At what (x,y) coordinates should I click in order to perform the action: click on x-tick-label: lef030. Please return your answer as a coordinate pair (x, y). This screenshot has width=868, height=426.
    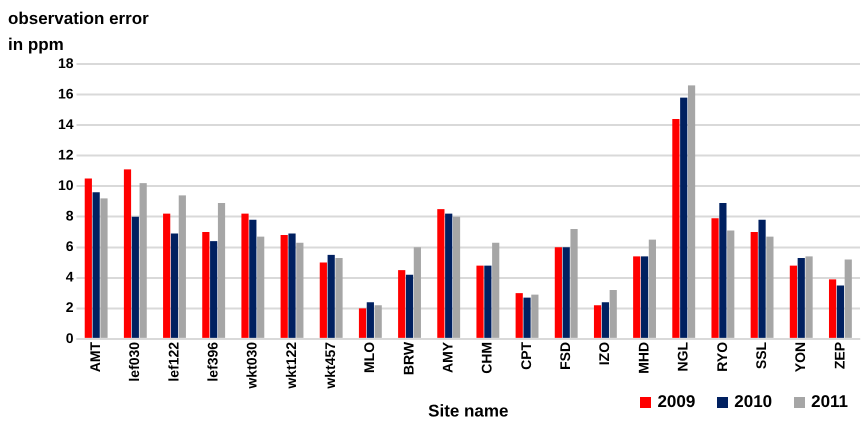
    Looking at the image, I should click on (134, 362).